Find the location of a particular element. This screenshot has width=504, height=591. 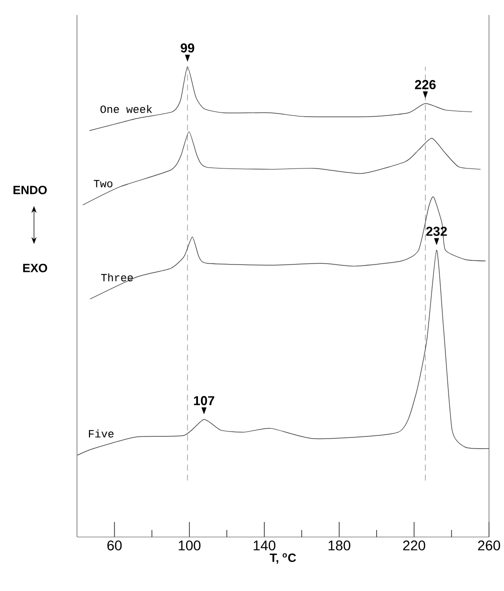

annotation: 226 is located at coordinates (425, 85).